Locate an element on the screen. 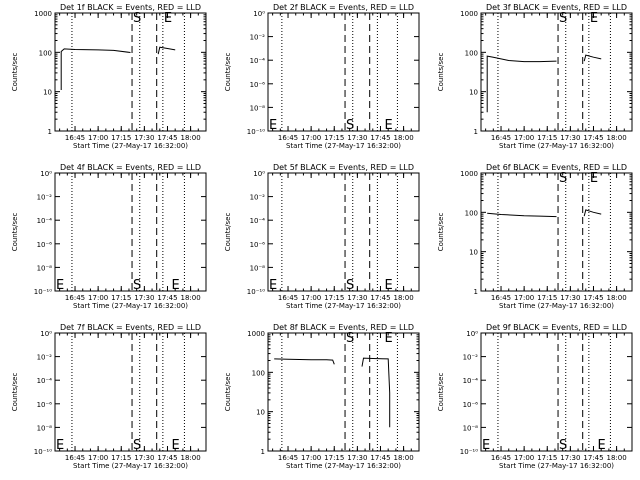 The width and height of the screenshot is (640, 480). panel-title: Det 7f BLACK = Events, RED = LLD is located at coordinates (130, 327).